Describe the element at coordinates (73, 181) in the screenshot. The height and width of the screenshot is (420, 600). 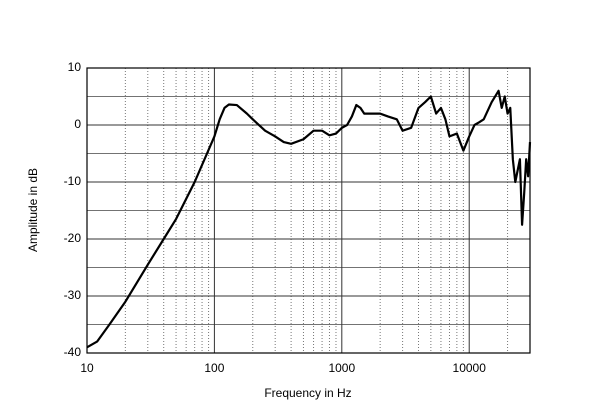
I see `y-tick-label: -10` at that location.